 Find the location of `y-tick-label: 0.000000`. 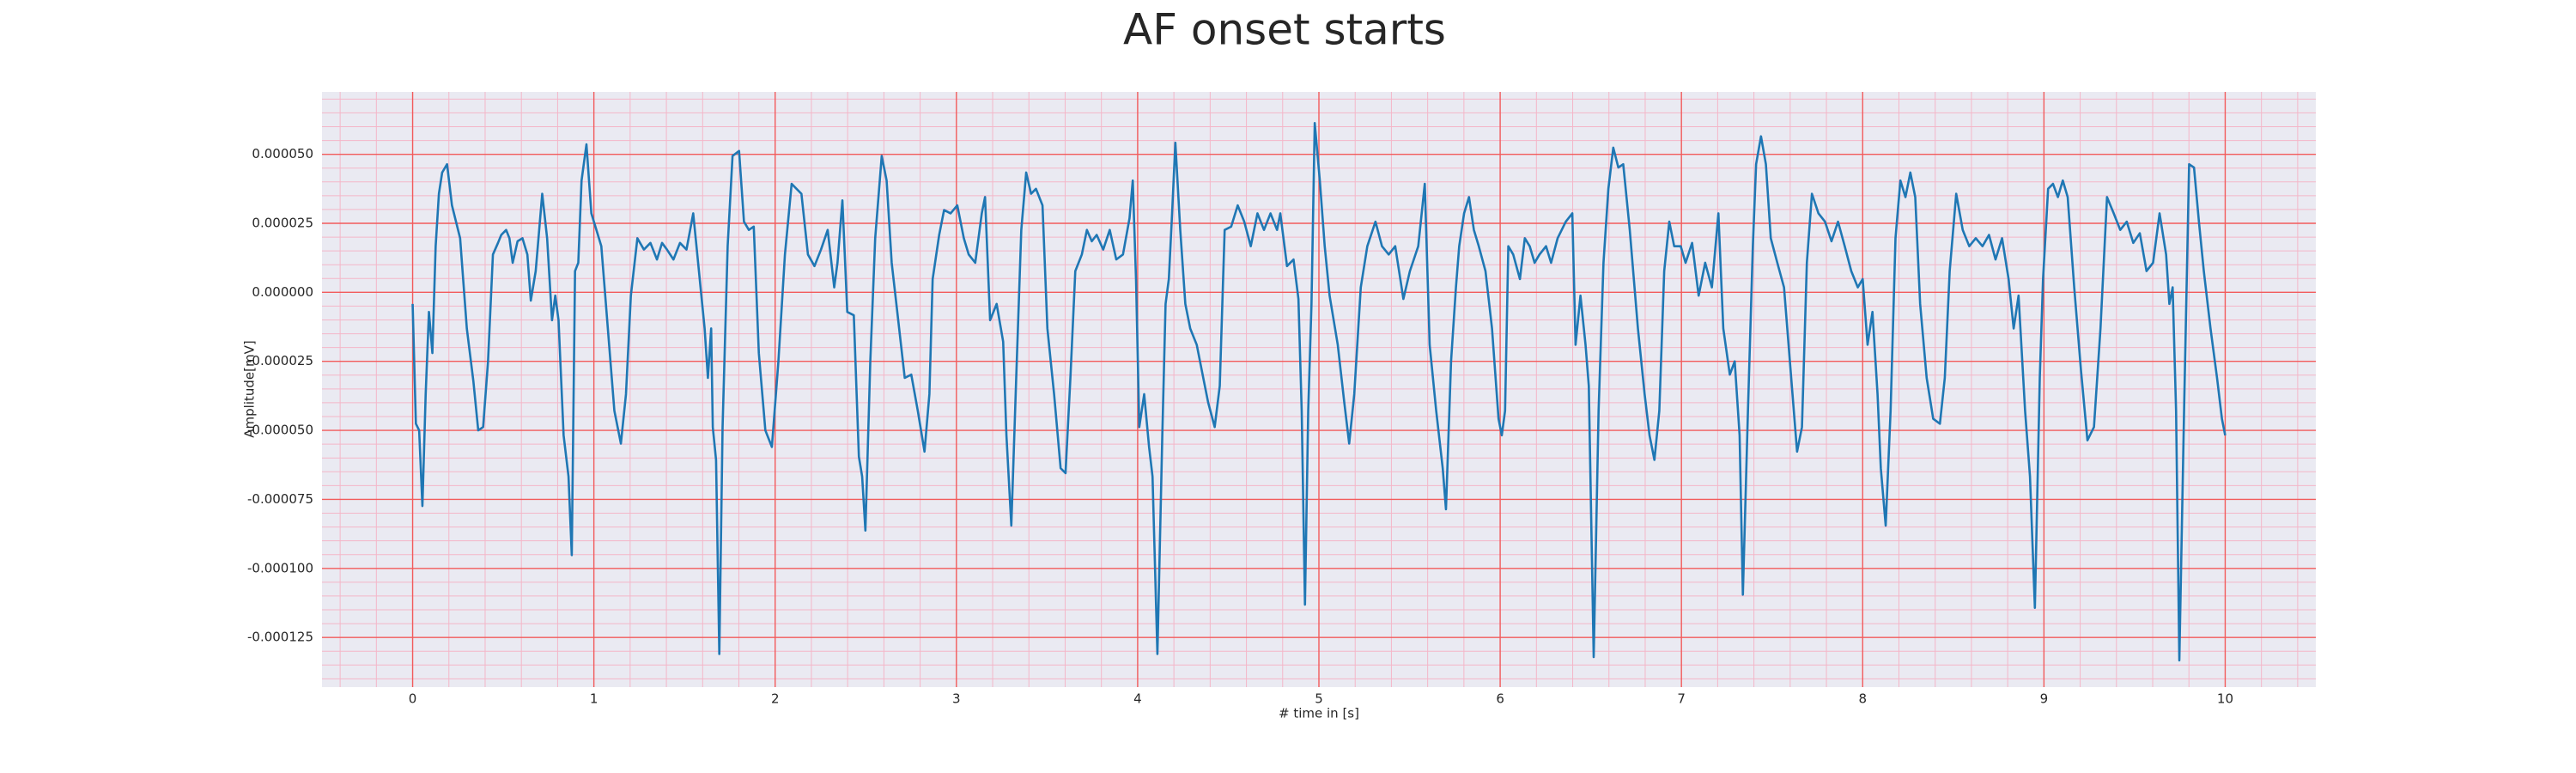

y-tick-label: 0.000000 is located at coordinates (282, 292).